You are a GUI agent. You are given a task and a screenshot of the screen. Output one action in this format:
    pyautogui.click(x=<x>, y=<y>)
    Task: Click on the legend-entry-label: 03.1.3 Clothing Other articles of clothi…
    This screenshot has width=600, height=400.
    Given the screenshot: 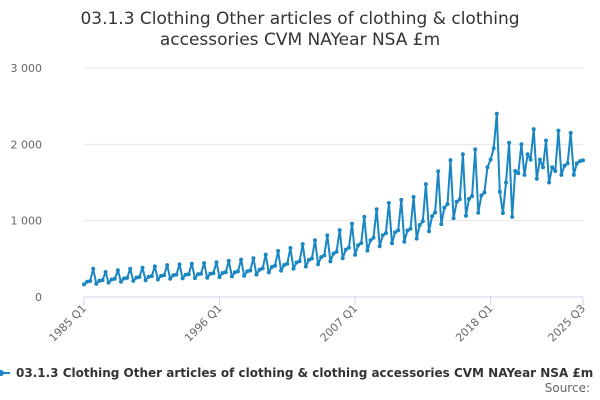 What is the action you would take?
    pyautogui.click(x=304, y=373)
    